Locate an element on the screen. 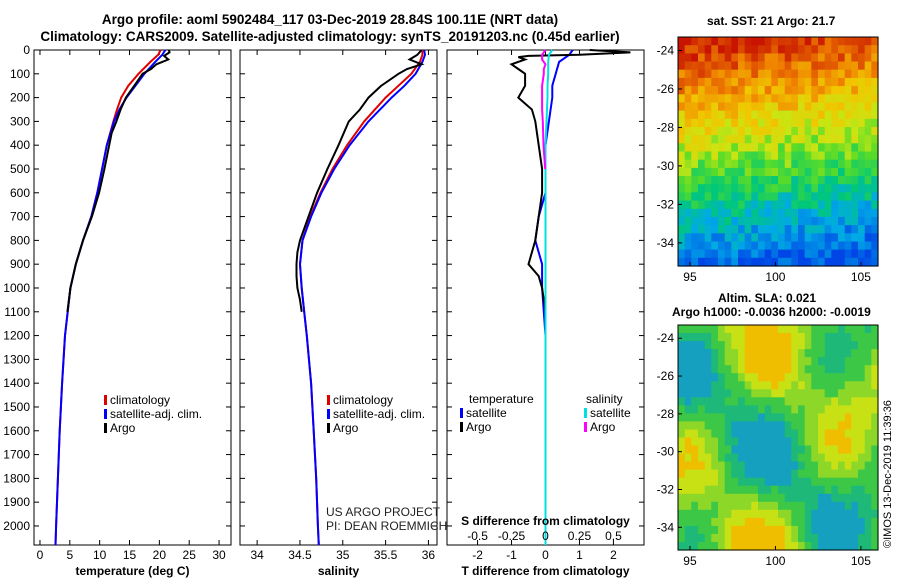  depth-tick-label: 900 is located at coordinates (20, 264).